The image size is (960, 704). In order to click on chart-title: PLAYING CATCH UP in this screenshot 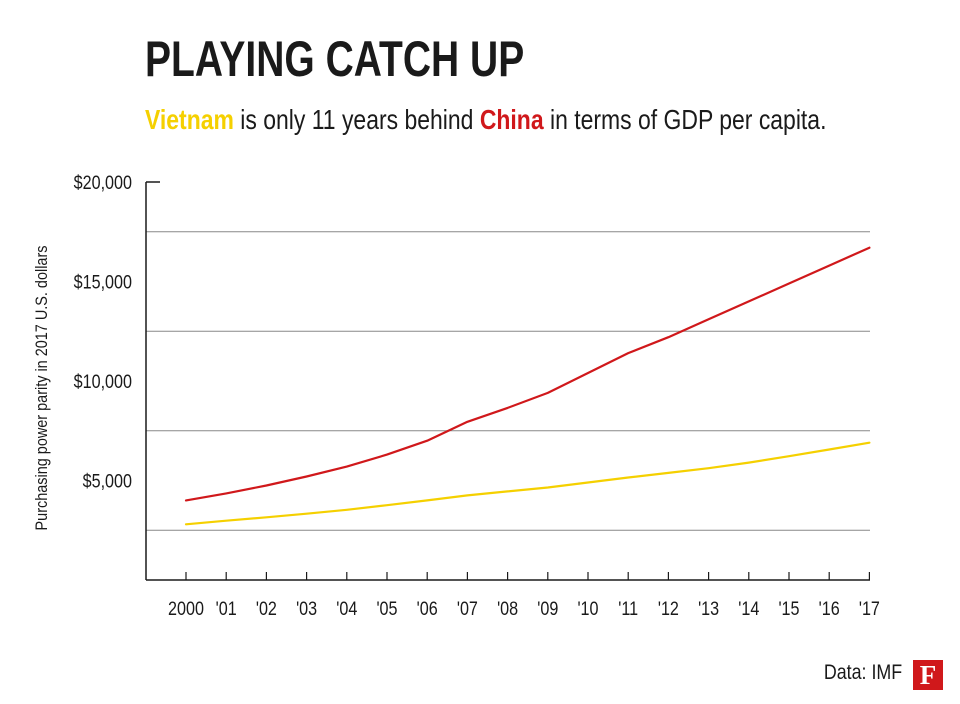, I will do `click(335, 59)`.